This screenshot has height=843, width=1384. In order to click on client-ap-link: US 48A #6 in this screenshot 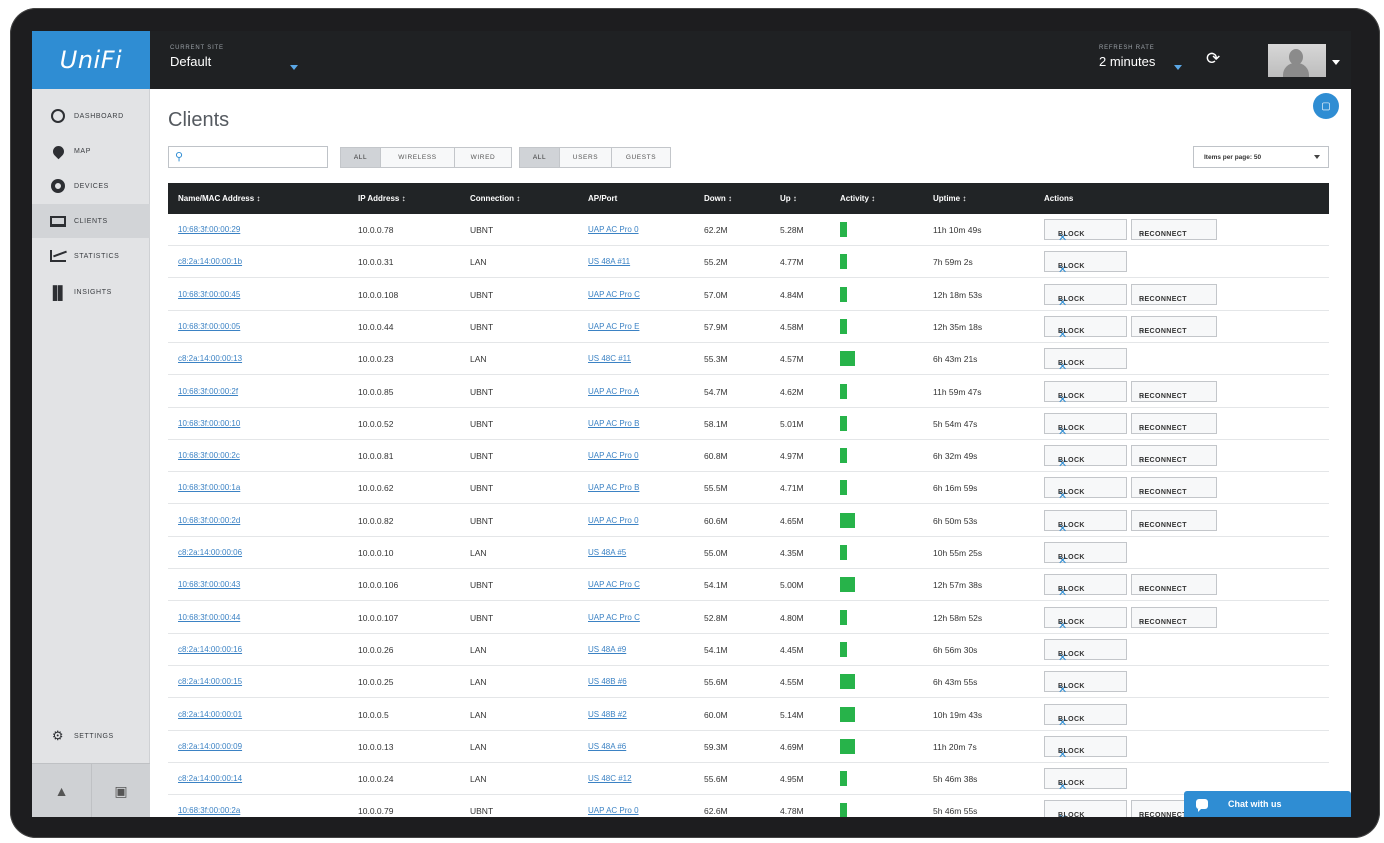, I will do `click(607, 746)`.